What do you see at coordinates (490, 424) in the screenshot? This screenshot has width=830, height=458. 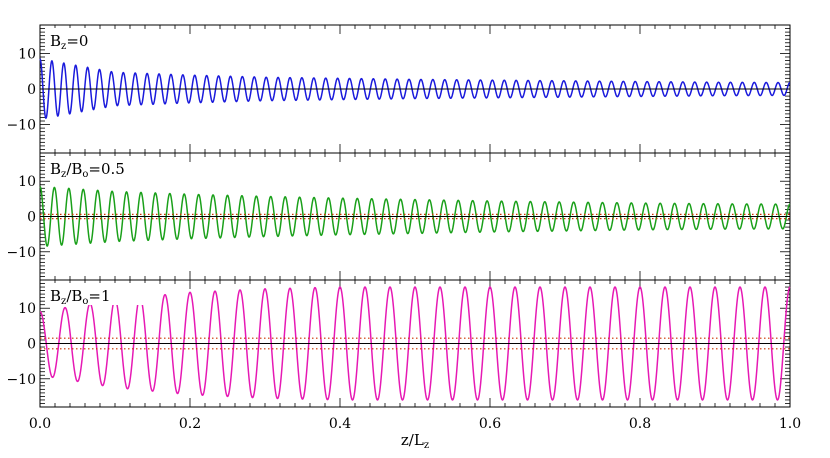 I see `x-tick-label: 0.6` at bounding box center [490, 424].